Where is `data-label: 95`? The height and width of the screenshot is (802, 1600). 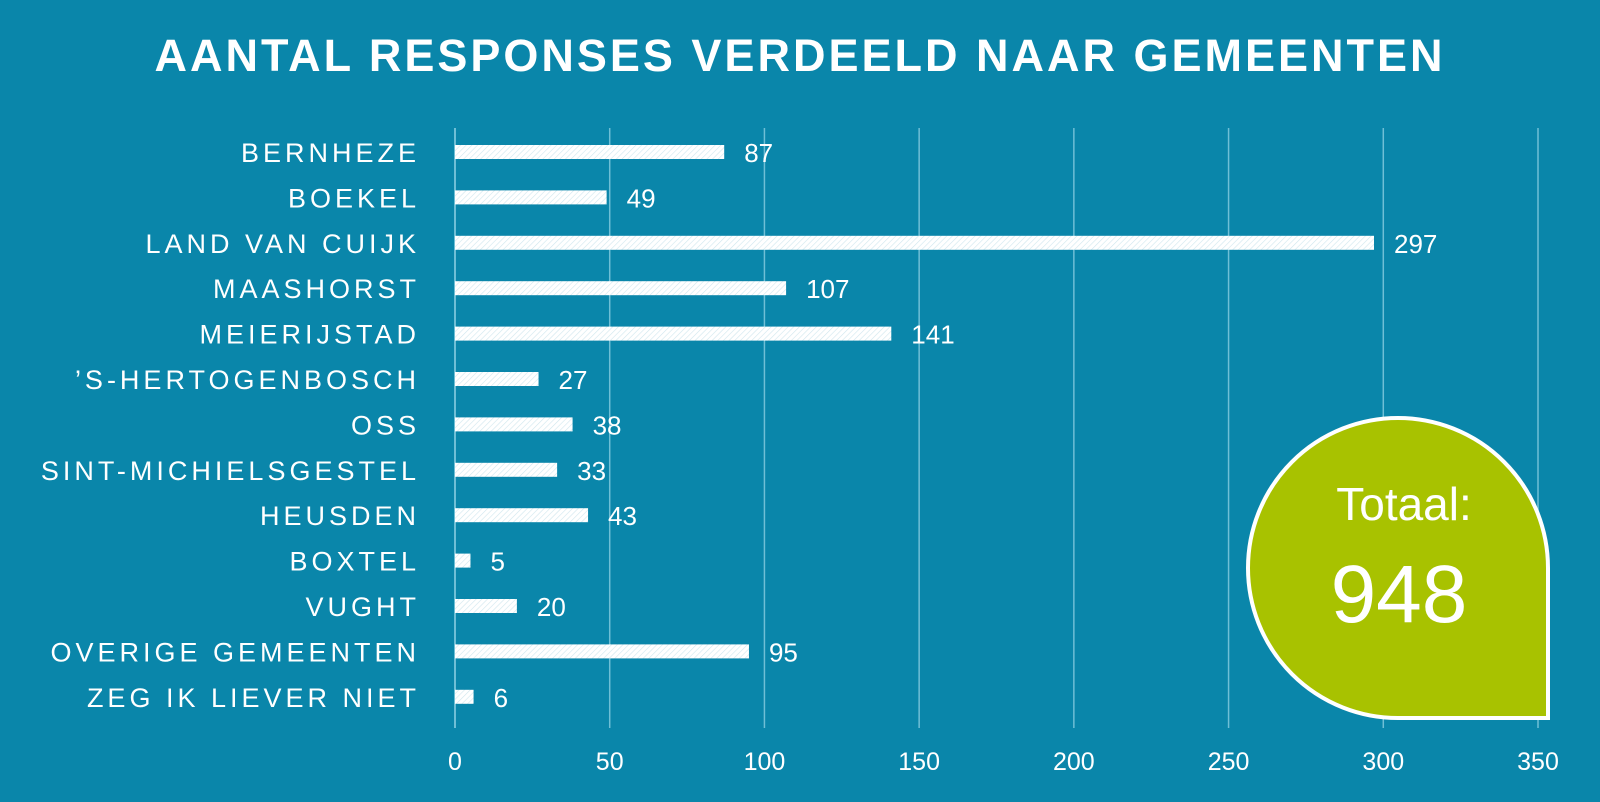
data-label: 95 is located at coordinates (783, 652).